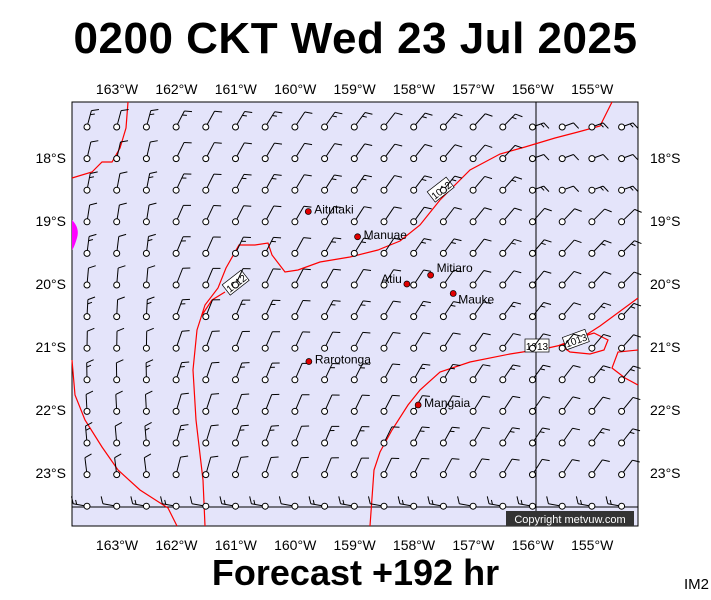 The width and height of the screenshot is (711, 600). What do you see at coordinates (50, 284) in the screenshot?
I see `lat-label: 20°S` at bounding box center [50, 284].